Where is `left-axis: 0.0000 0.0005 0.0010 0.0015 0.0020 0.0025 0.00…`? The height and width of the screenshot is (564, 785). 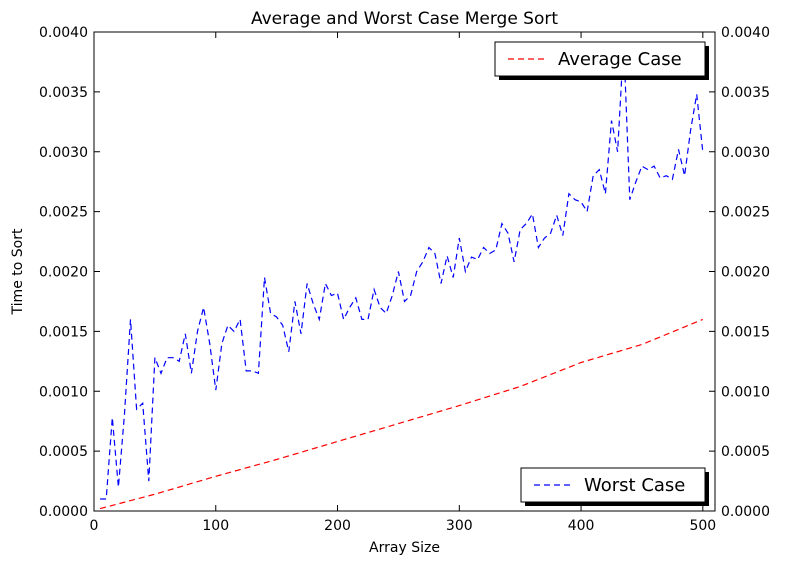
left-axis: 0.0000 0.0005 0.0010 0.0015 0.0020 0.0025 0.00… is located at coordinates (69, 272).